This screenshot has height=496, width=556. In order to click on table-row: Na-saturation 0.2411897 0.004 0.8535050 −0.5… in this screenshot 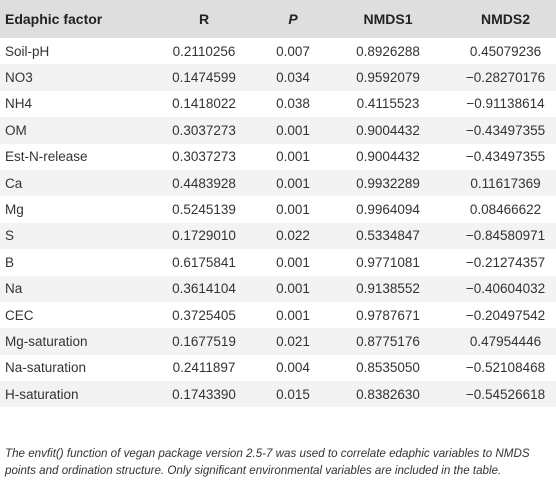, I will do `click(278, 368)`.